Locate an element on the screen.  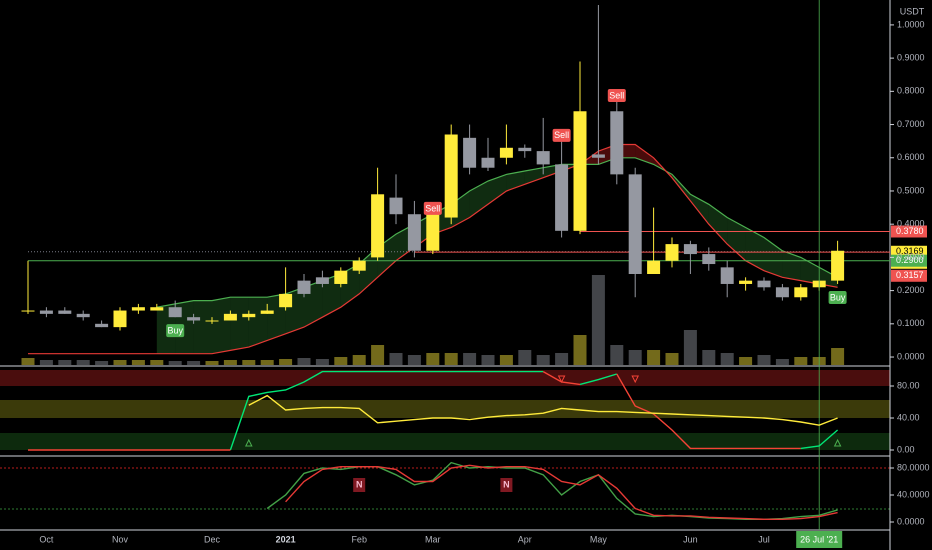
quote-currency: USDT is located at coordinates (912, 11).